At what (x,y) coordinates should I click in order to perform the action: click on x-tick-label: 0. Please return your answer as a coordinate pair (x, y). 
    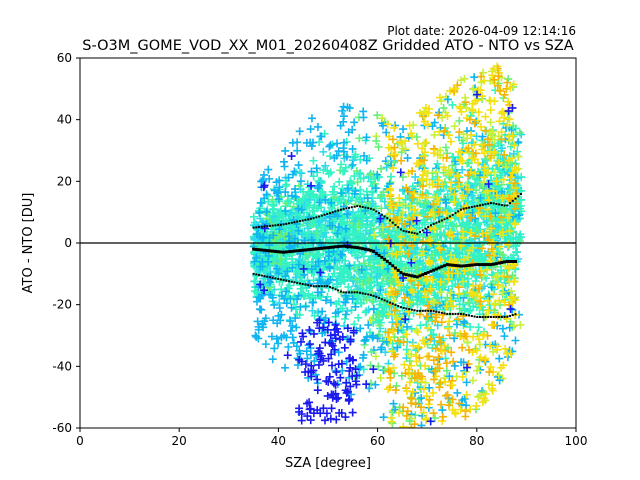
    Looking at the image, I should click on (80, 441).